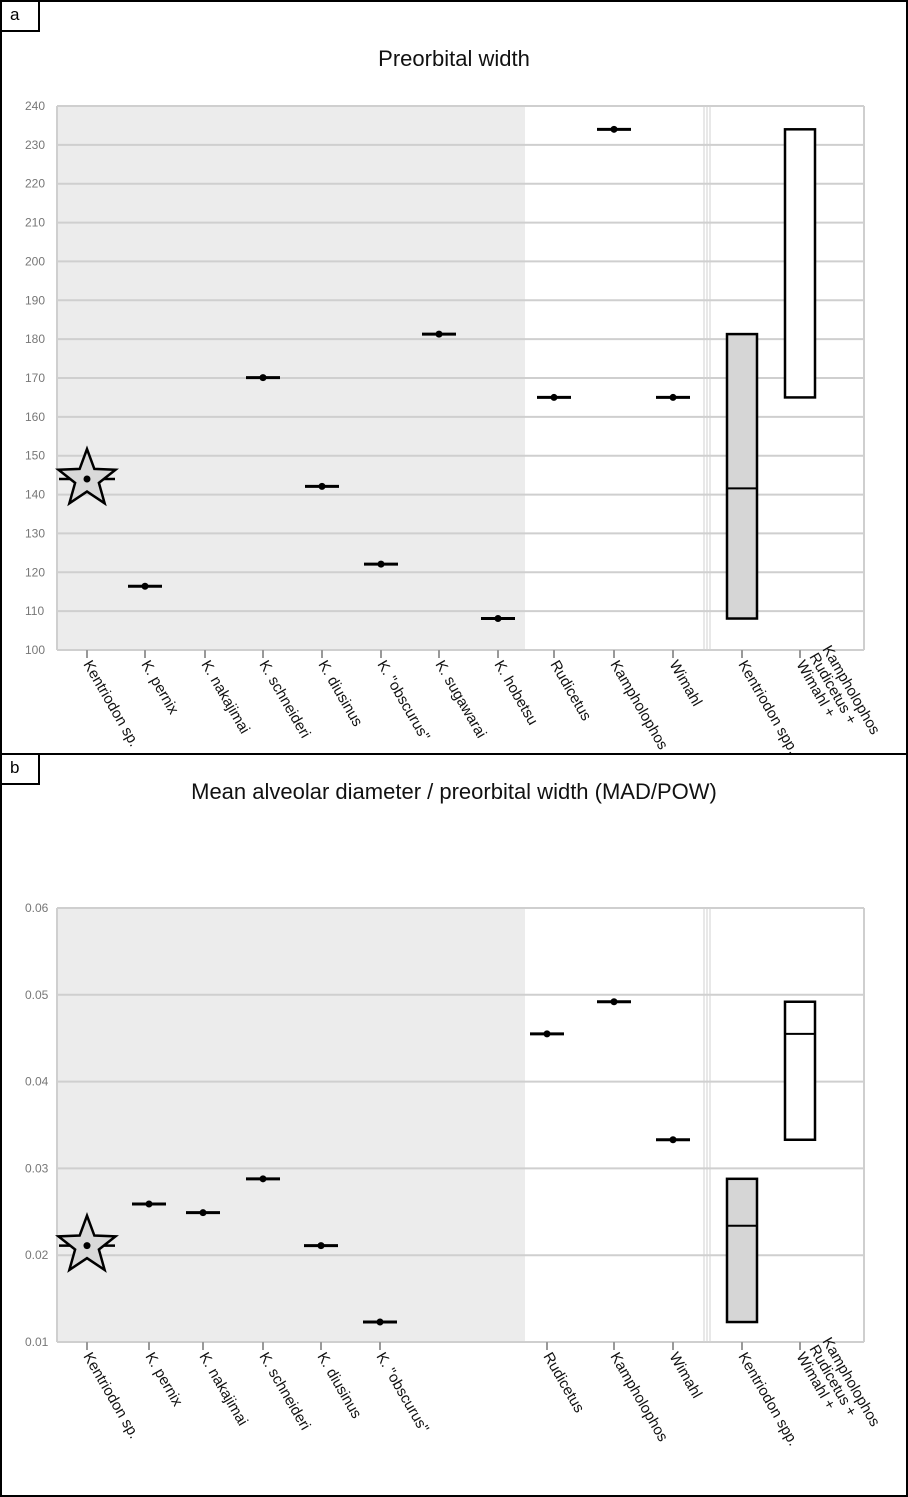  I want to click on data-point-kentriodon-sp-b, so click(87, 1246).